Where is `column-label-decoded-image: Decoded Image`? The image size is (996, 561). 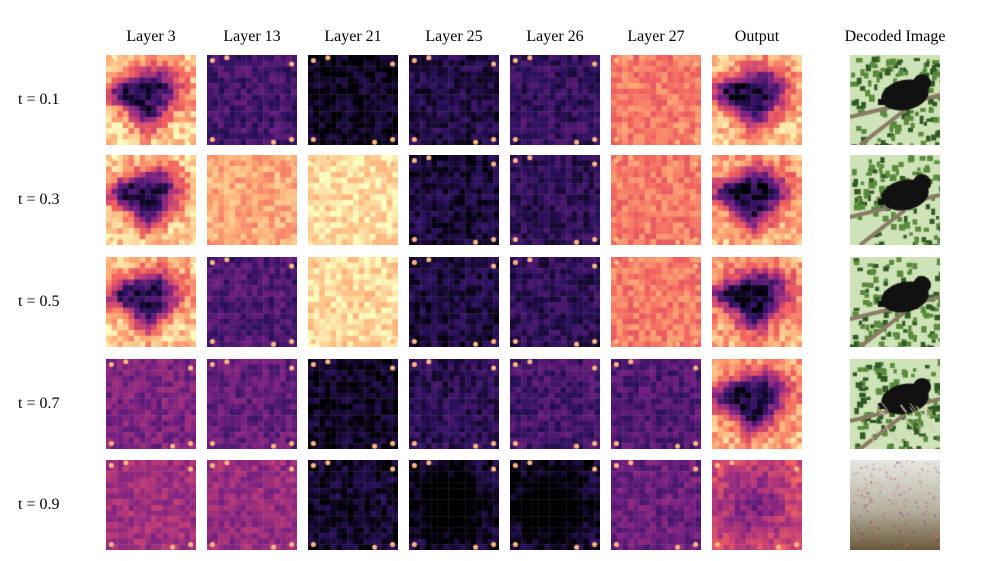
column-label-decoded-image: Decoded Image is located at coordinates (895, 36).